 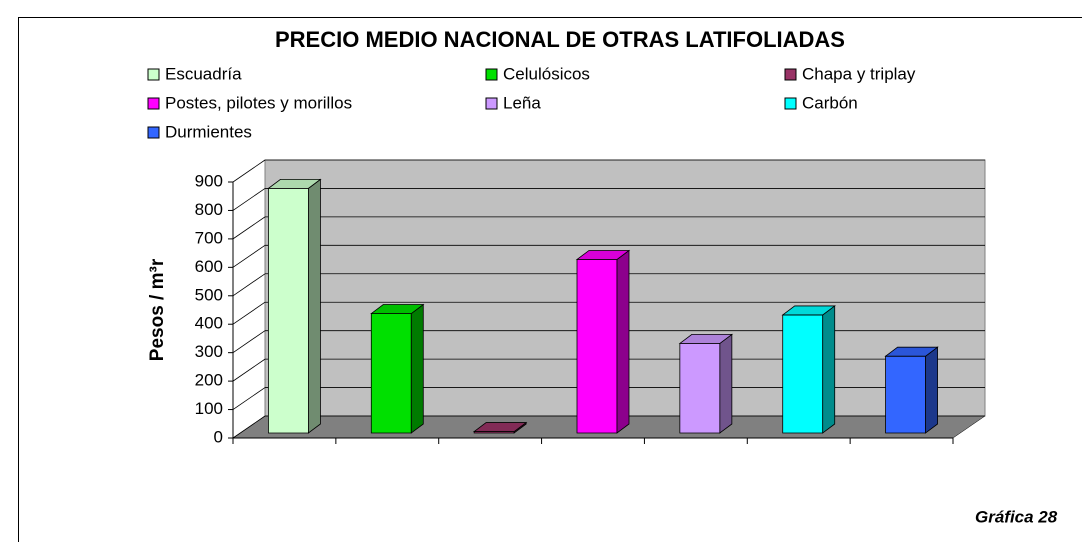 What do you see at coordinates (203, 73) in the screenshot?
I see `legend-label: Escuadría` at bounding box center [203, 73].